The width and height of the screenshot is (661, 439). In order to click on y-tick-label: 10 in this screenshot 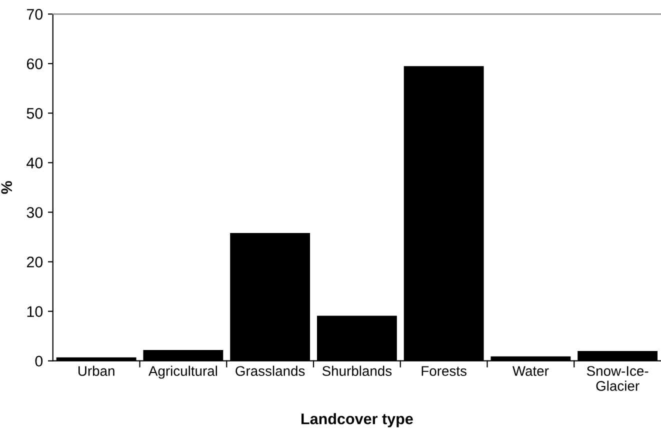, I will do `click(35, 311)`.